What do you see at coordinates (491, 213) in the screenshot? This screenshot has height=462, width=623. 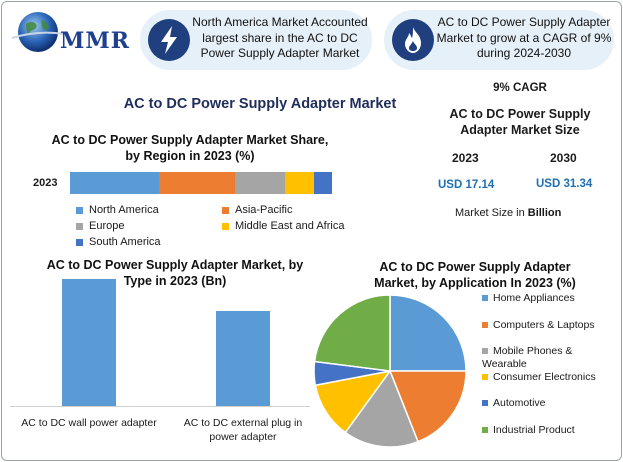 I see `market-size-note-prefix: Market Size in` at bounding box center [491, 213].